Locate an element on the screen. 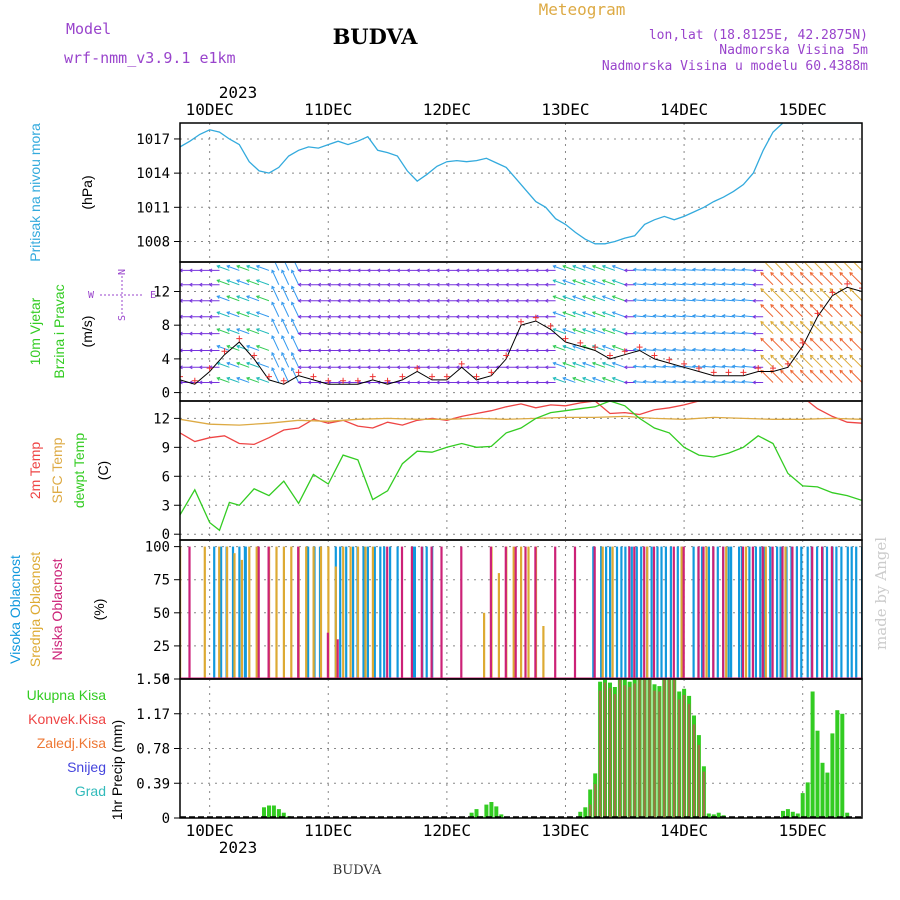 This screenshot has width=900, height=900. panel-frame is located at coordinates (521, 192).